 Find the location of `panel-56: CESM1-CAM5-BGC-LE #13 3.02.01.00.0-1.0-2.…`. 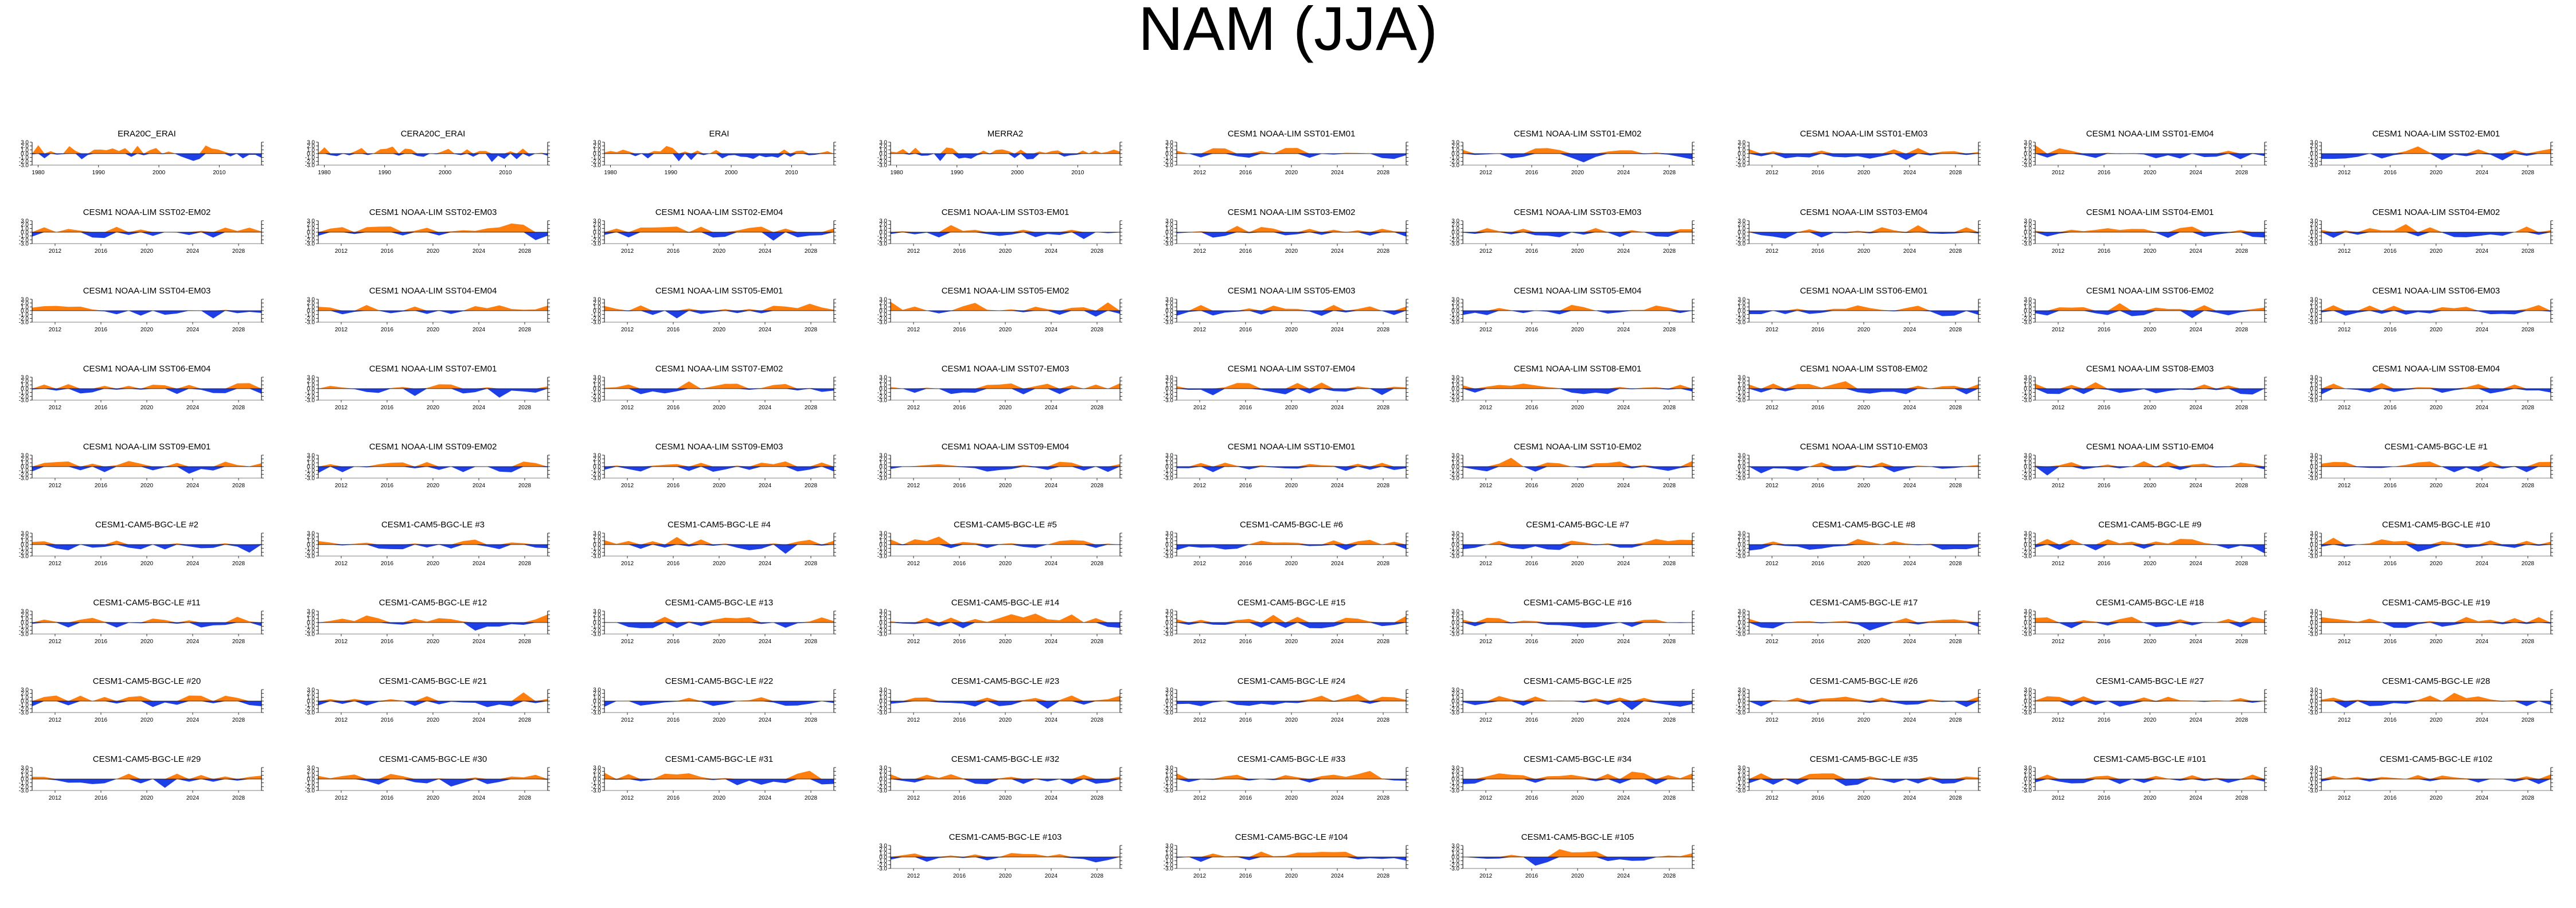

panel-56: CESM1-CAM5-BGC-LE #13 3.02.01.00.0-1.0-2.… is located at coordinates (713, 621).